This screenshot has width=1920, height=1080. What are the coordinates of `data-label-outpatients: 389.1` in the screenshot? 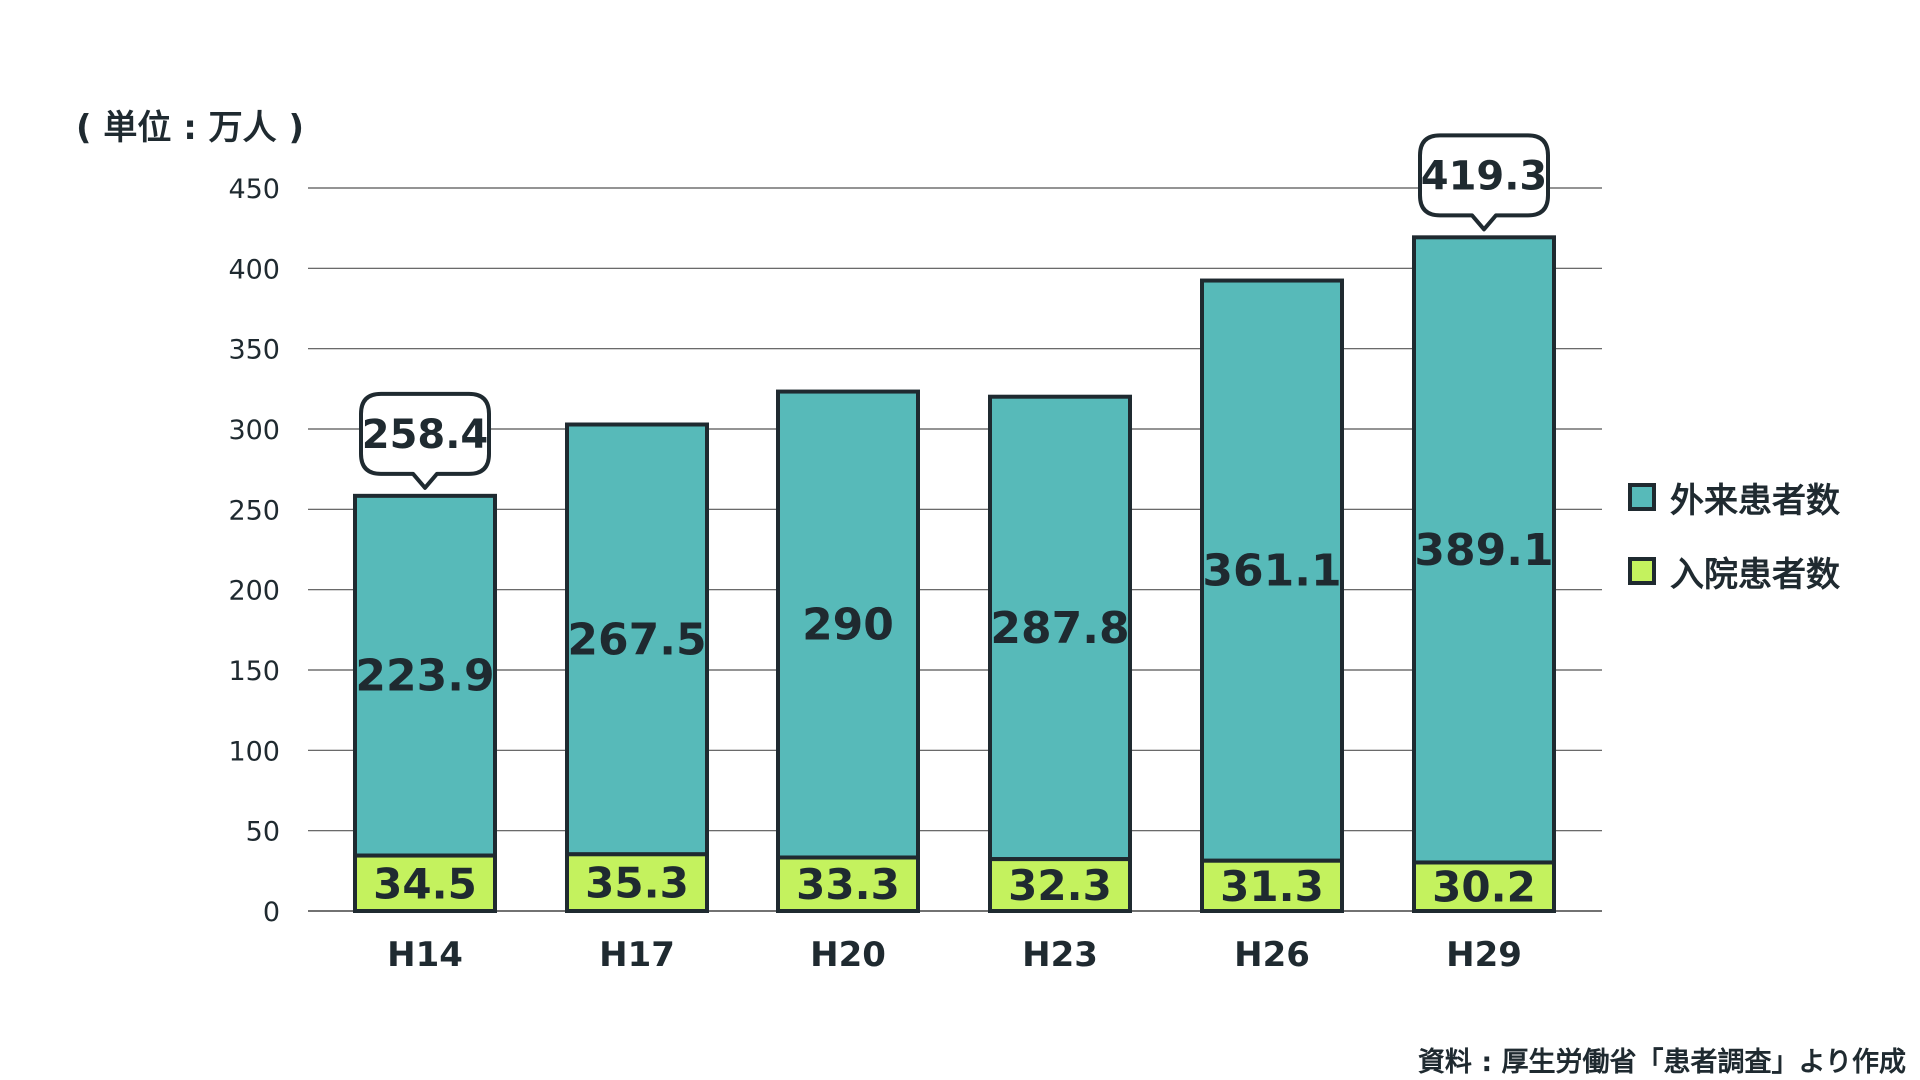 It's located at (1483, 550).